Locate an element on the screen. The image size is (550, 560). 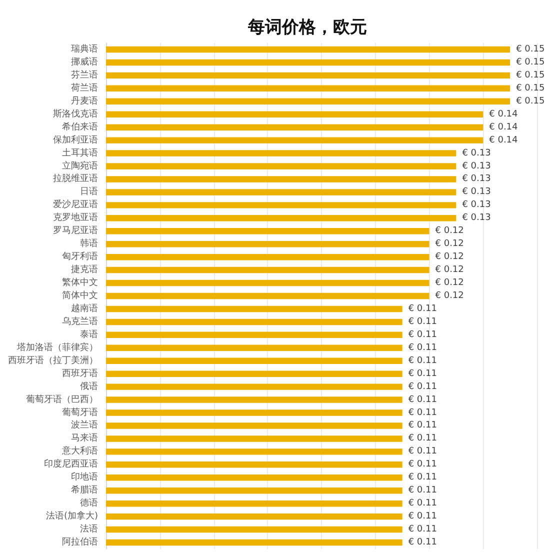
y-tick-label: 捷克语 is located at coordinates (84, 270).